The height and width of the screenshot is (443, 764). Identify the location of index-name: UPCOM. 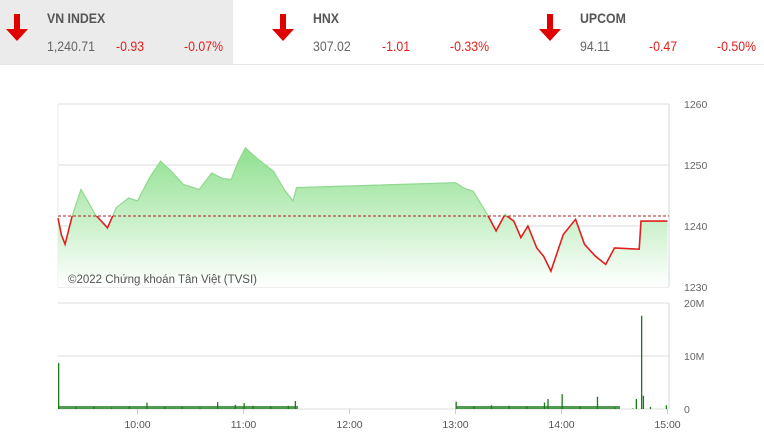
(603, 18).